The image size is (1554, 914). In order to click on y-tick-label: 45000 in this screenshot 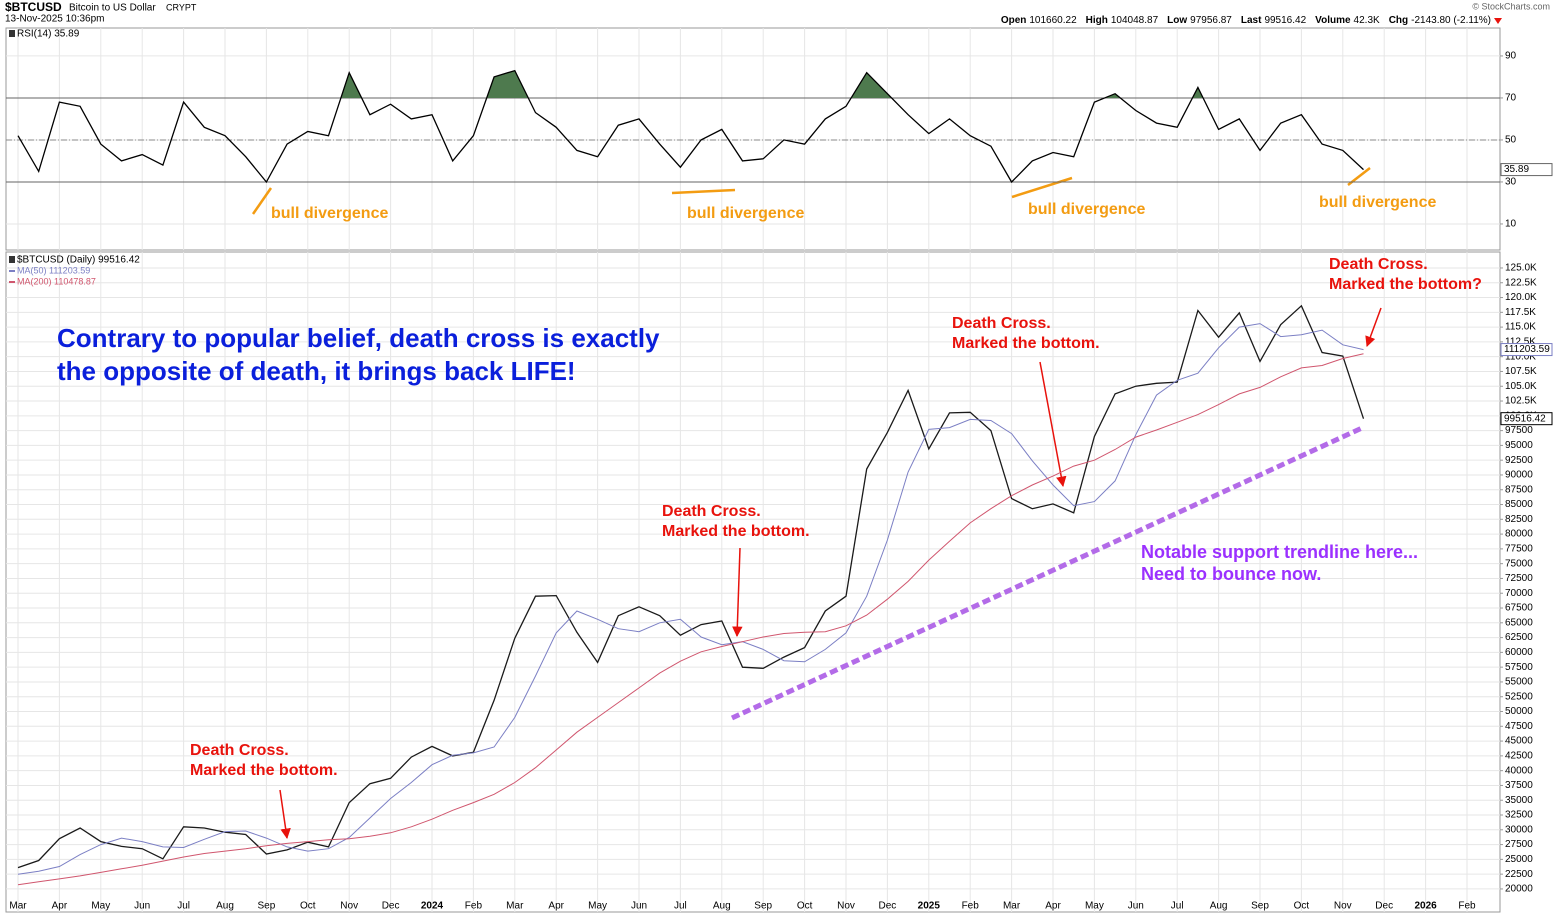, I will do `click(1519, 741)`.